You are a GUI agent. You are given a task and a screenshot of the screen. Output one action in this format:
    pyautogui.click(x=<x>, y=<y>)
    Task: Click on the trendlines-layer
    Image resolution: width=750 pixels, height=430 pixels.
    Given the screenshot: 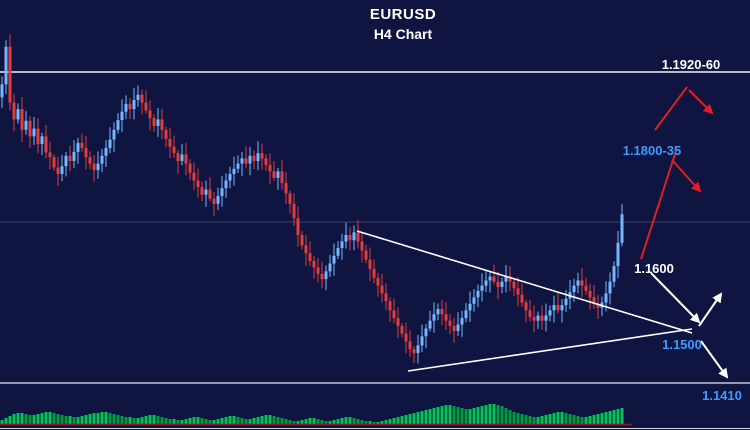 What is the action you would take?
    pyautogui.click(x=524, y=301)
    